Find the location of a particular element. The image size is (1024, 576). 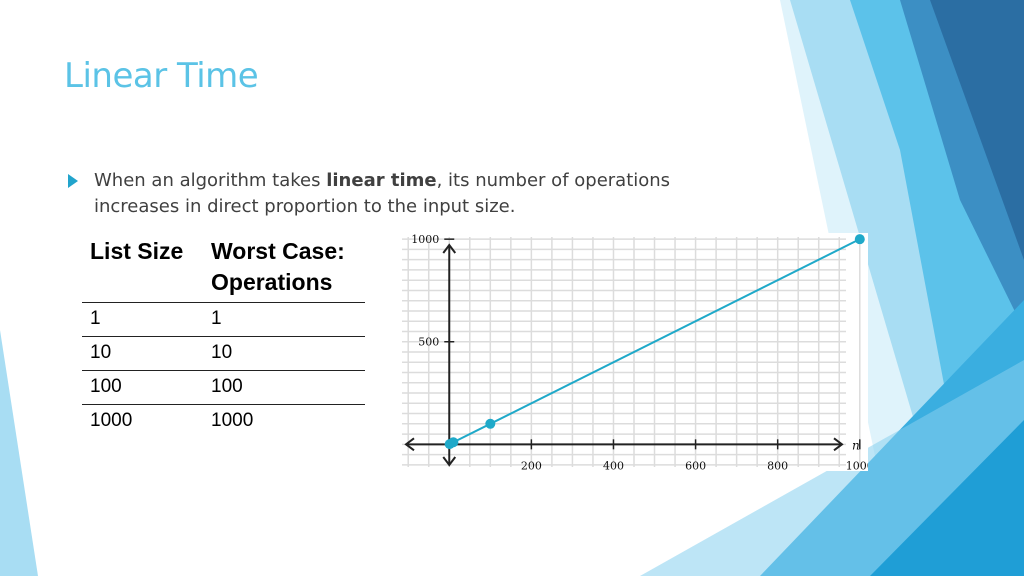

x-axis-arrow-right is located at coordinates (838, 444).